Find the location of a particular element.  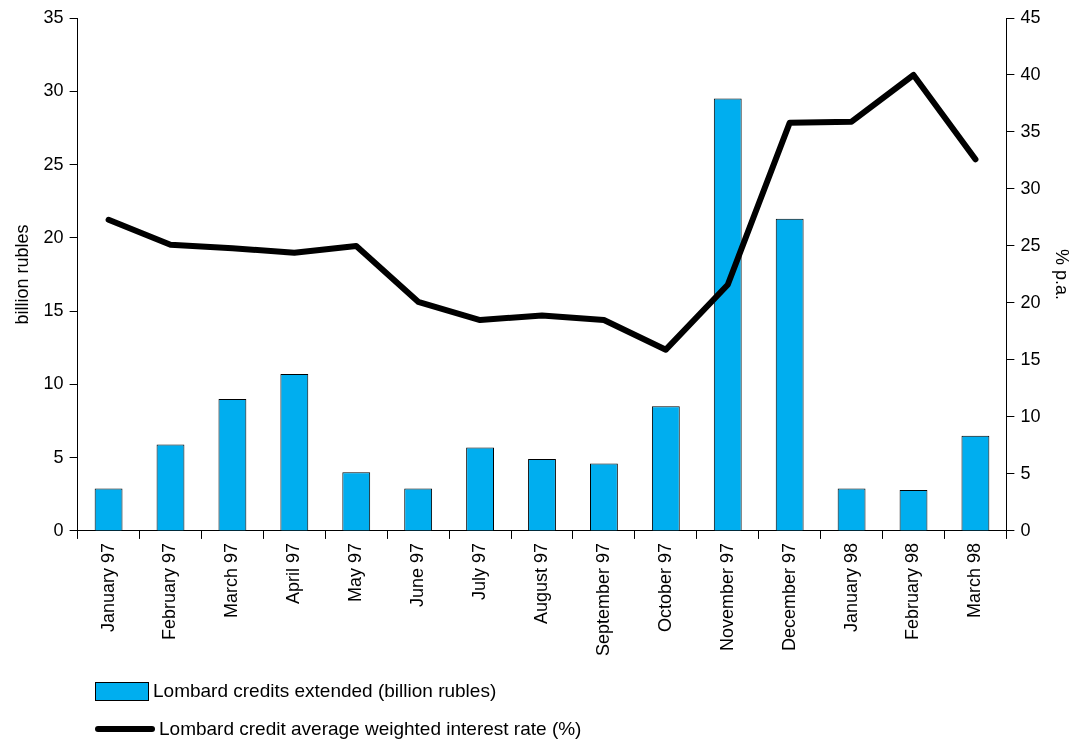

y-tick-label: 15 is located at coordinates (53, 310).